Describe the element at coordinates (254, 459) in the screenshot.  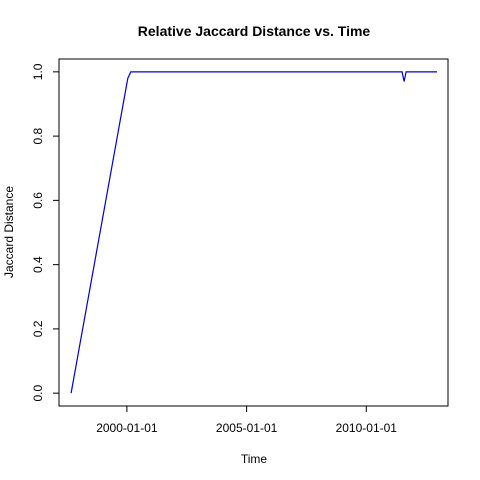
I see `x-axis-label: Time` at that location.